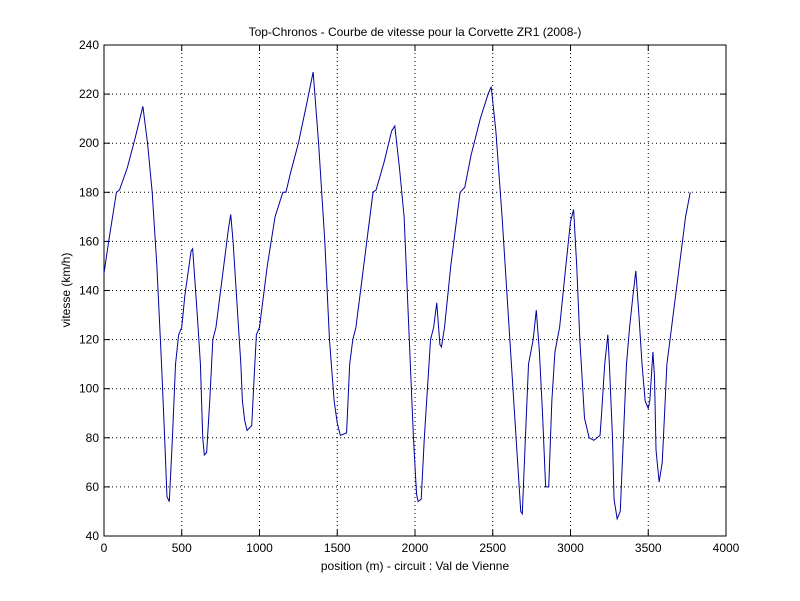  What do you see at coordinates (93, 536) in the screenshot?
I see `y-tick-label: 40` at bounding box center [93, 536].